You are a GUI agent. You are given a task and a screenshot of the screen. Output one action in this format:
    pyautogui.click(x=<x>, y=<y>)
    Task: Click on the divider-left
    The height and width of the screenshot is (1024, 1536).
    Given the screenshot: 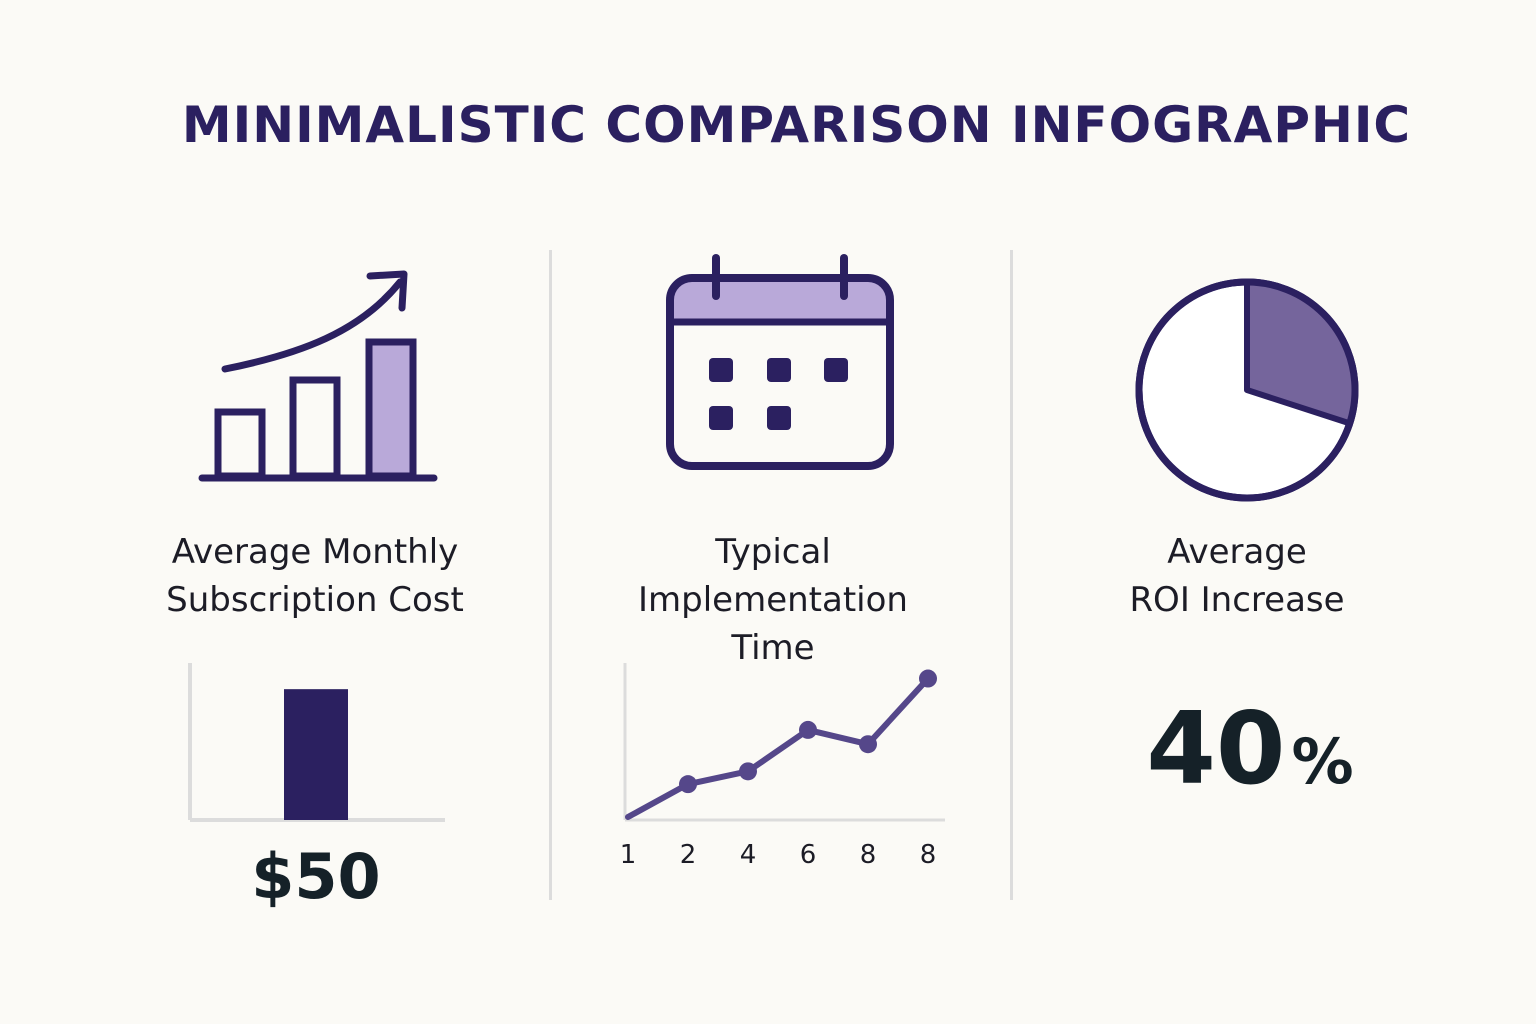 What is the action you would take?
    pyautogui.click(x=550, y=575)
    